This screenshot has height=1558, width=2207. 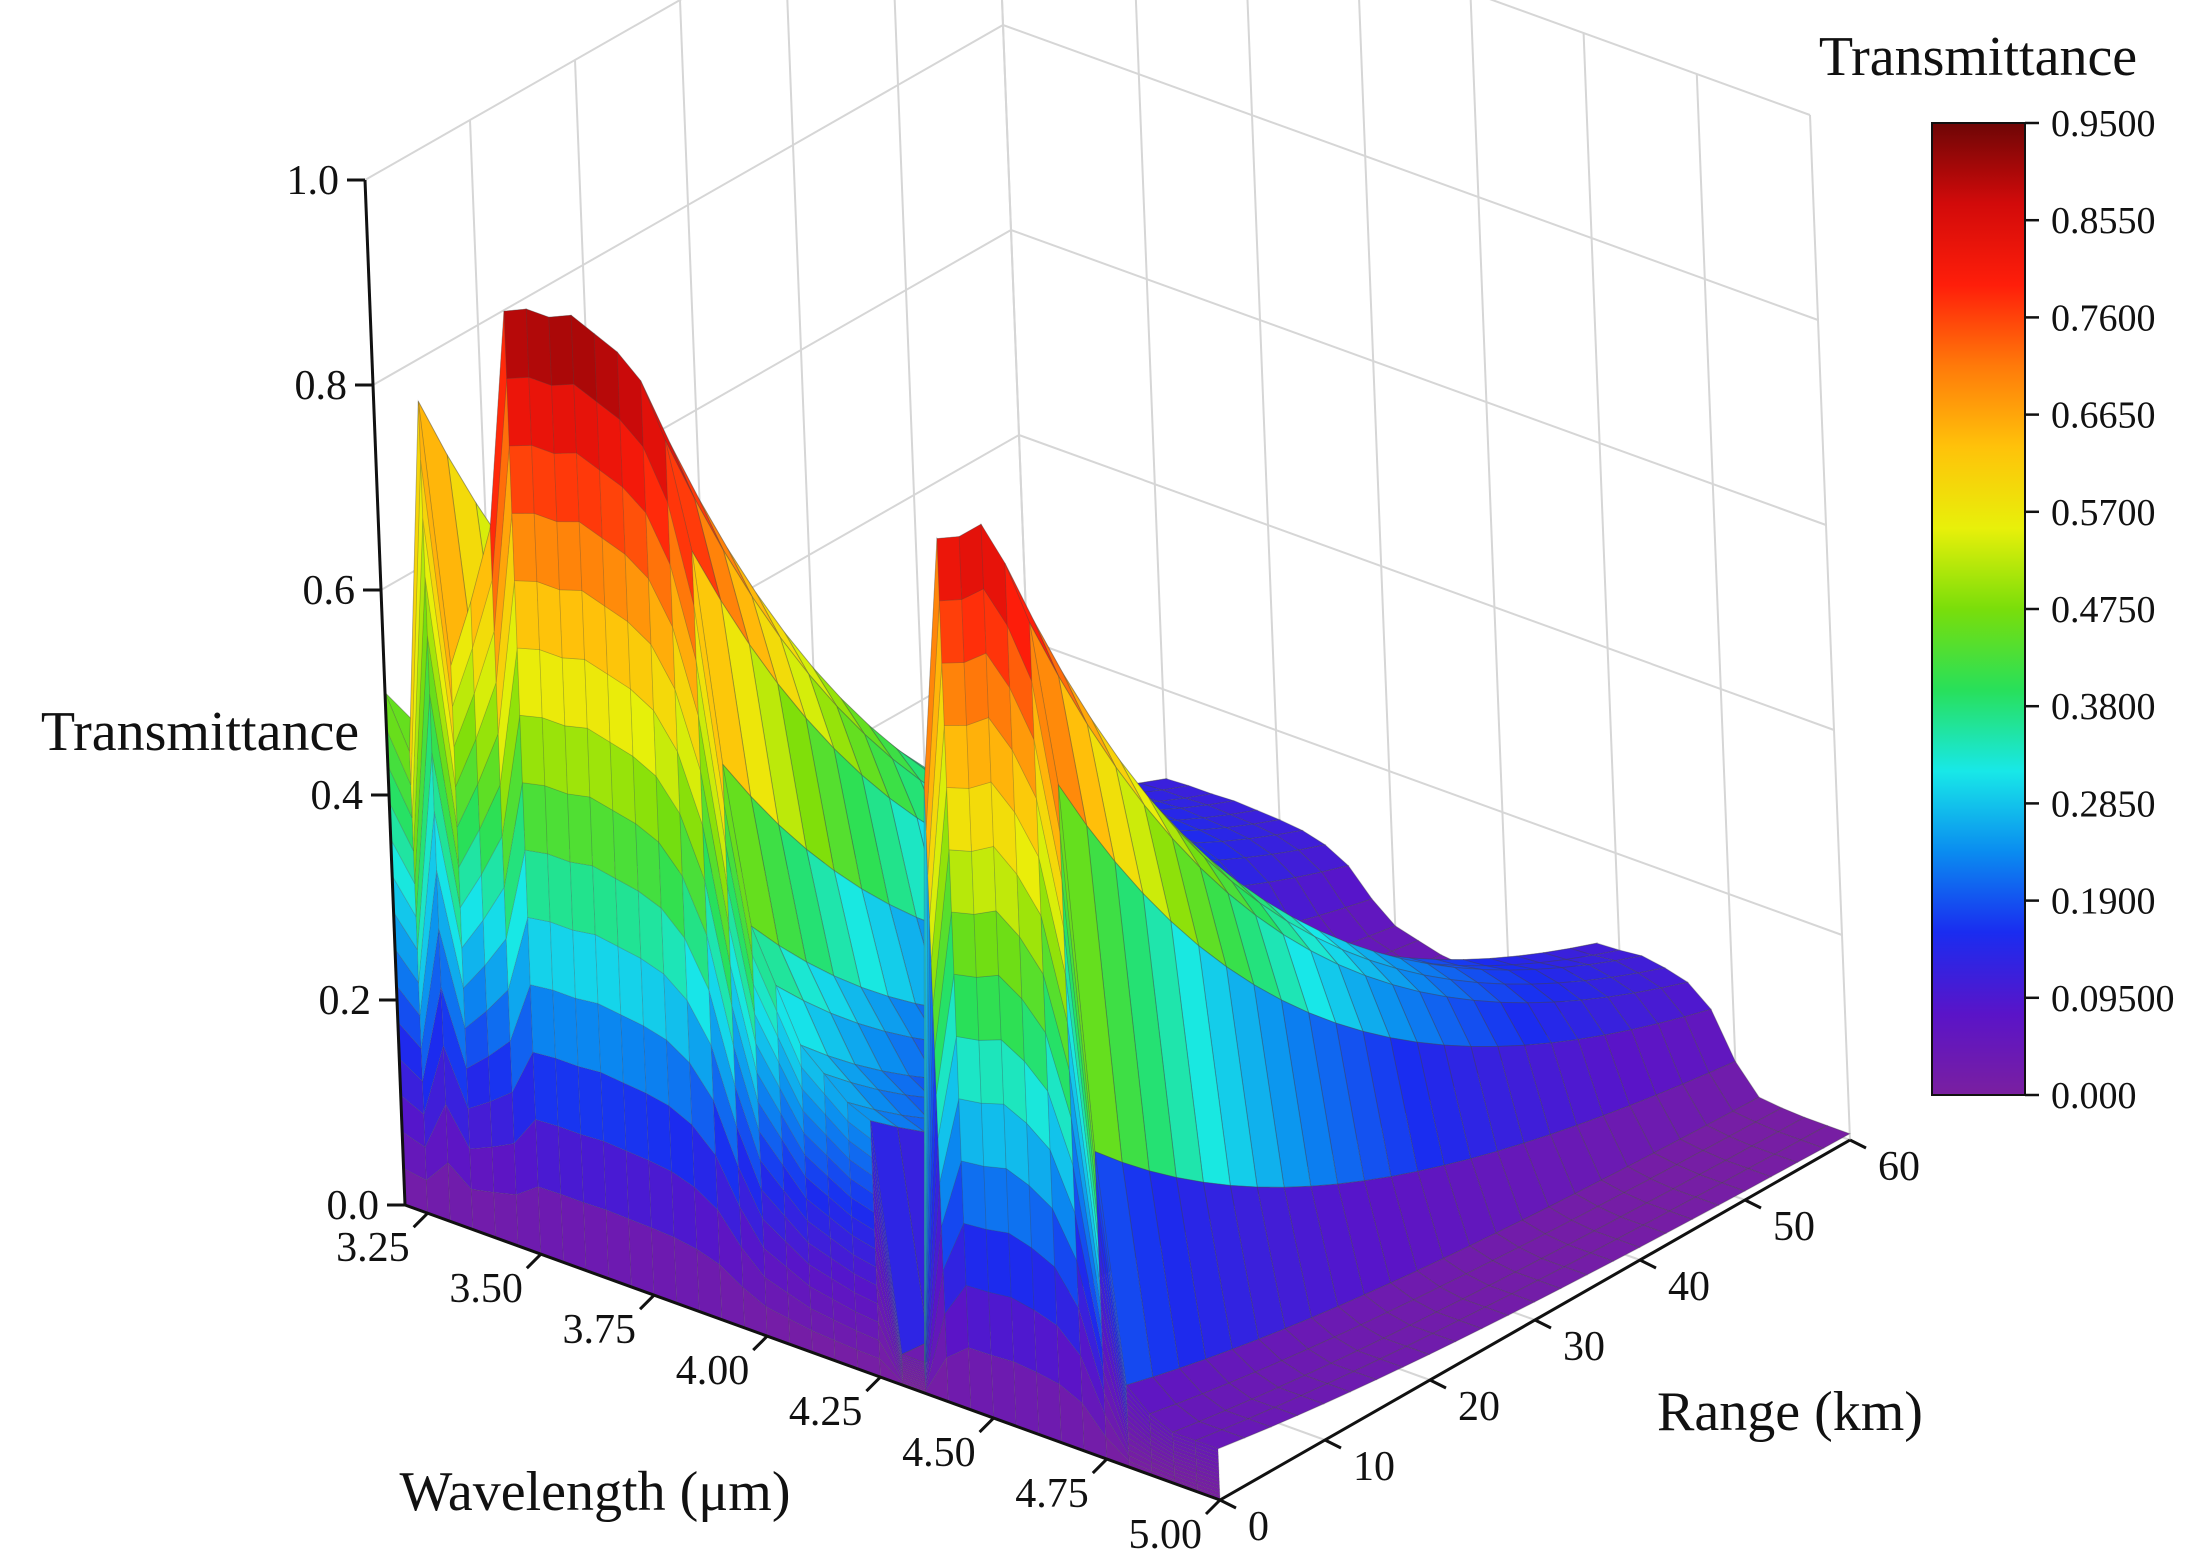 I want to click on colorbar-tick-label: 0.6650, so click(x=2103, y=416).